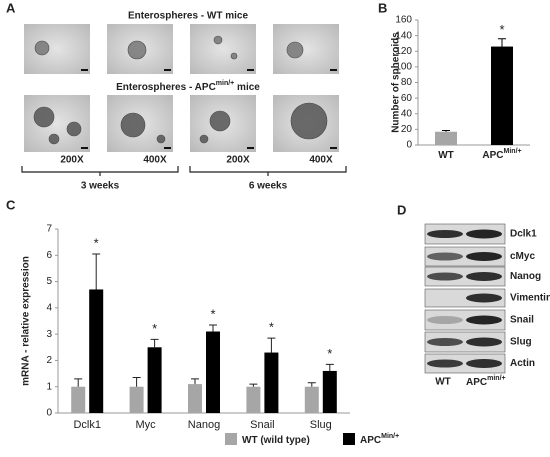 The width and height of the screenshot is (550, 457). What do you see at coordinates (407, 129) in the screenshot?
I see `y-tick-label: 20` at bounding box center [407, 129].